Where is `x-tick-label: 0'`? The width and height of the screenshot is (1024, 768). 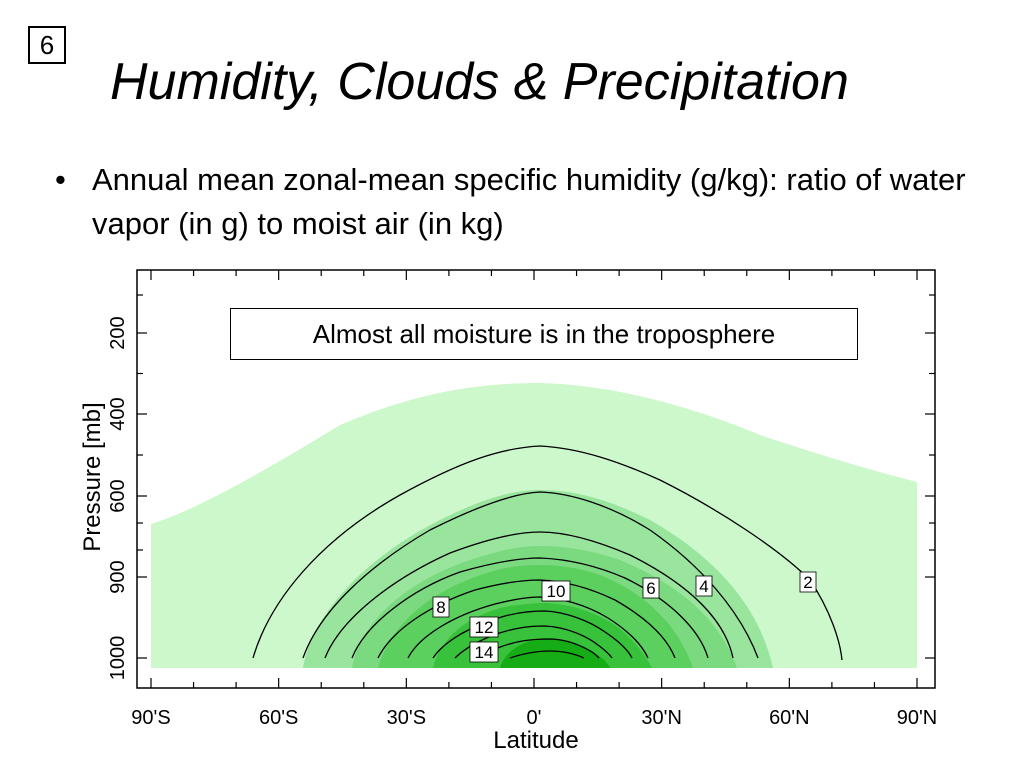
x-tick-label: 0' is located at coordinates (534, 718).